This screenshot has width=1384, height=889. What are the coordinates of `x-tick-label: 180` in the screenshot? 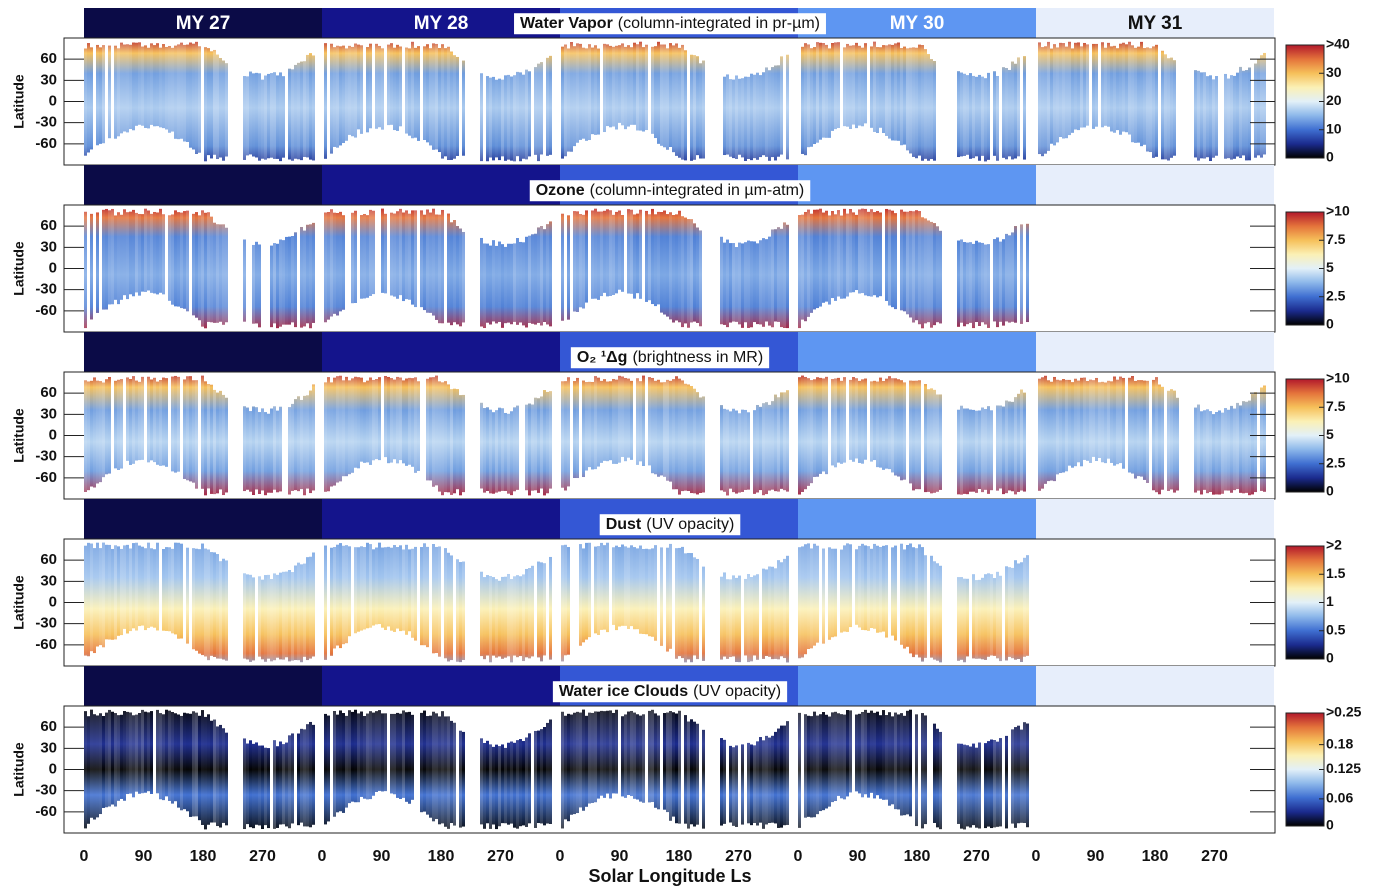 It's located at (679, 856).